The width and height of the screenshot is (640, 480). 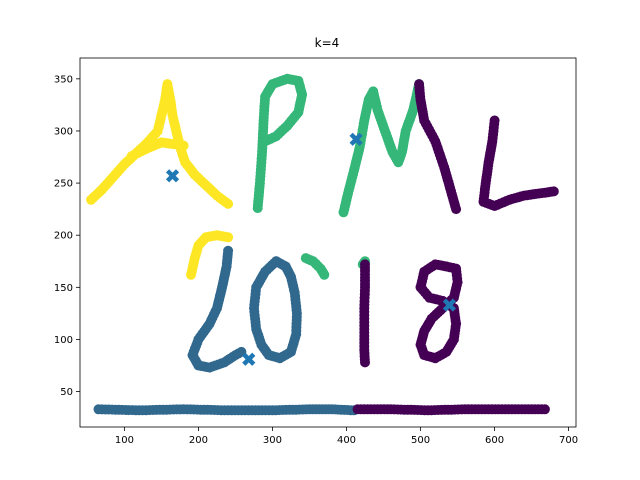 What do you see at coordinates (494, 440) in the screenshot?
I see `x-tick-label: 600` at bounding box center [494, 440].